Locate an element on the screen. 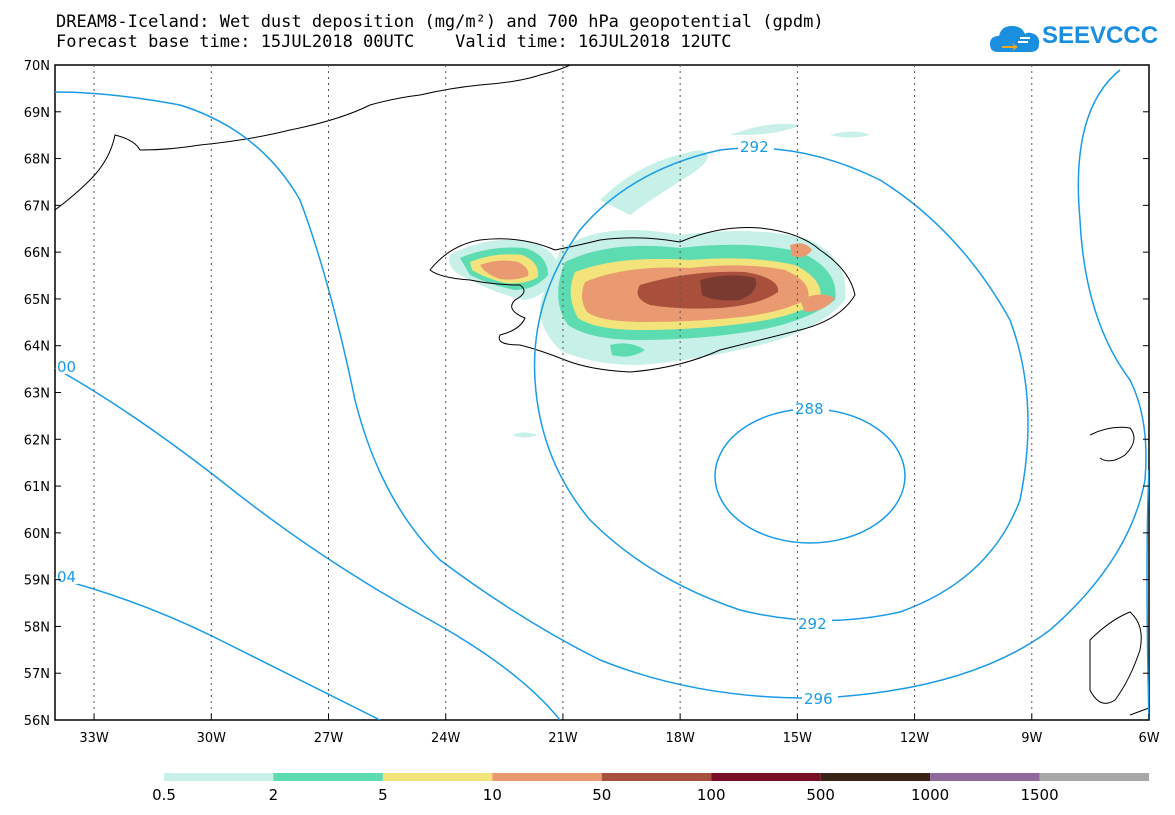 The height and width of the screenshot is (815, 1175). lat-tick-label: 57N is located at coordinates (37, 674).